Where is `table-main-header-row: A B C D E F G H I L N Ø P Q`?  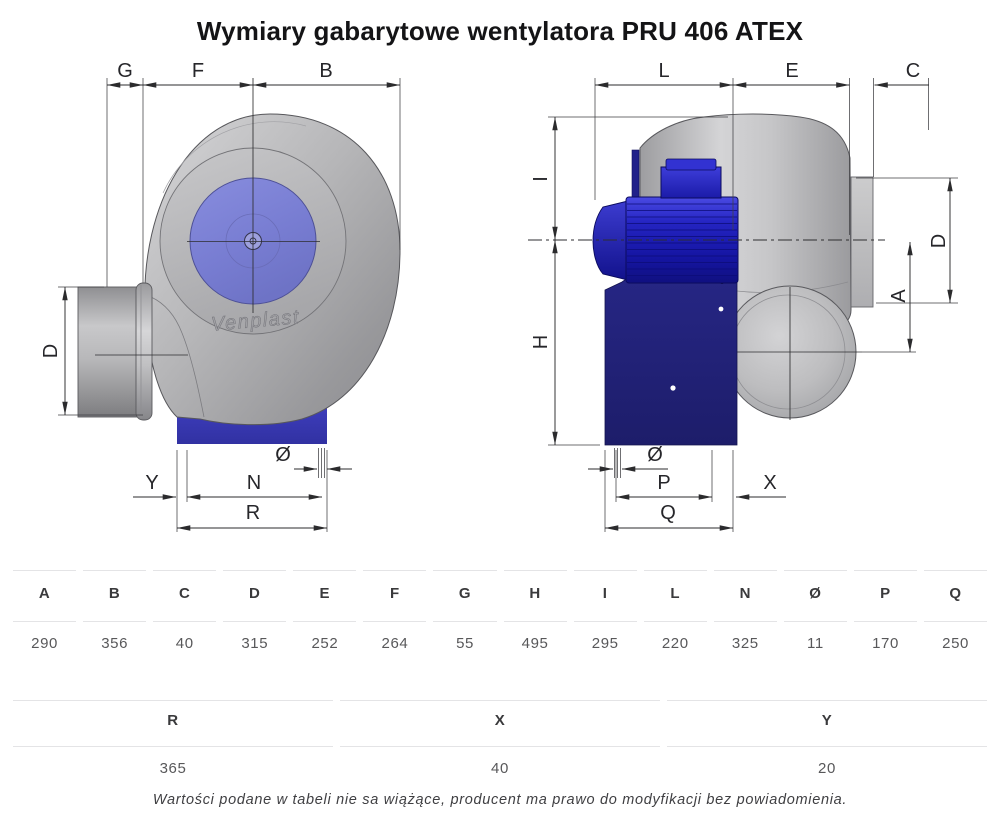 table-main-header-row: A B C D E F G H I L N Ø P Q is located at coordinates (500, 595).